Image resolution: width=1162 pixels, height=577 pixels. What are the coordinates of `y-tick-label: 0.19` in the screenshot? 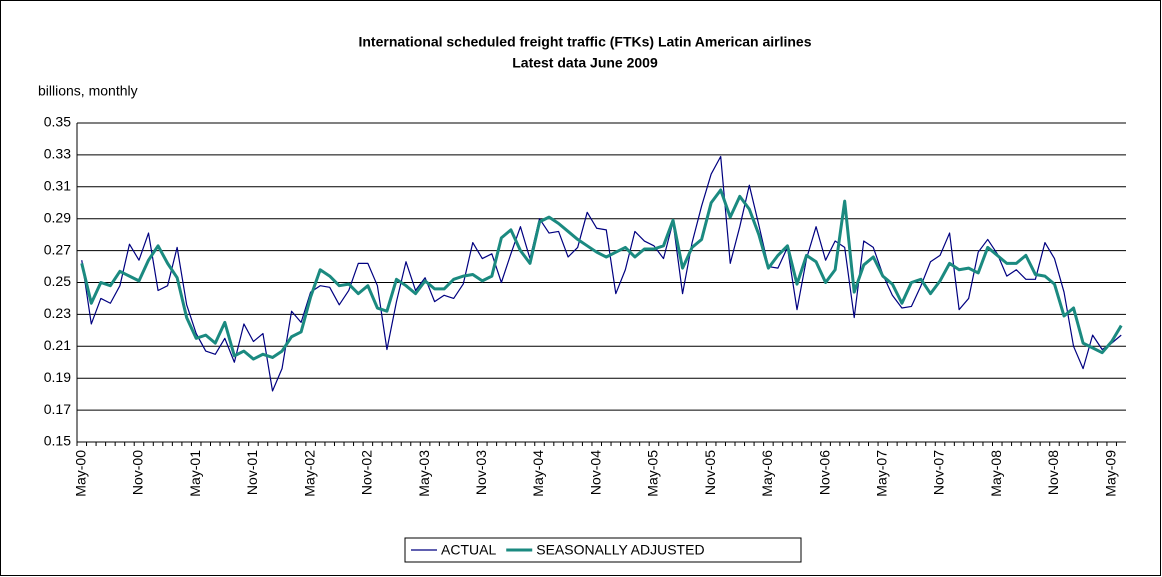 It's located at (57, 377).